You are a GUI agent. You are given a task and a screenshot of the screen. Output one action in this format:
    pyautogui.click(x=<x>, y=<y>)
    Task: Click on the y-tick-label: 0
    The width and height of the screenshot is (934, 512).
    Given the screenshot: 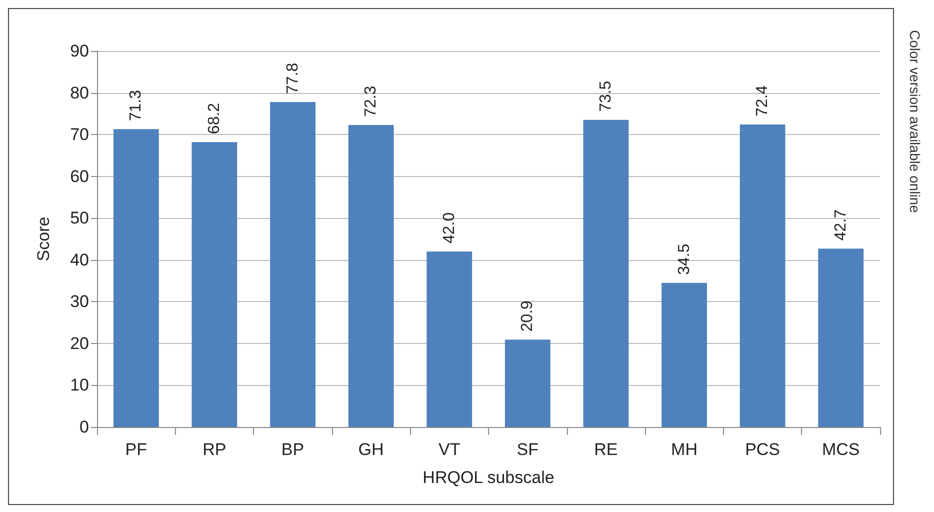 What is the action you would take?
    pyautogui.click(x=84, y=427)
    